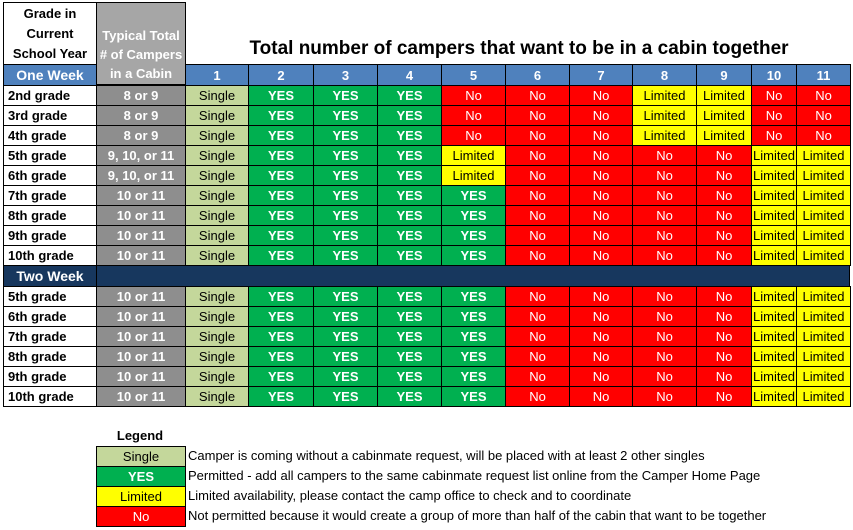 This screenshot has width=853, height=530. What do you see at coordinates (281, 75) in the screenshot?
I see `column-header-2: 2` at bounding box center [281, 75].